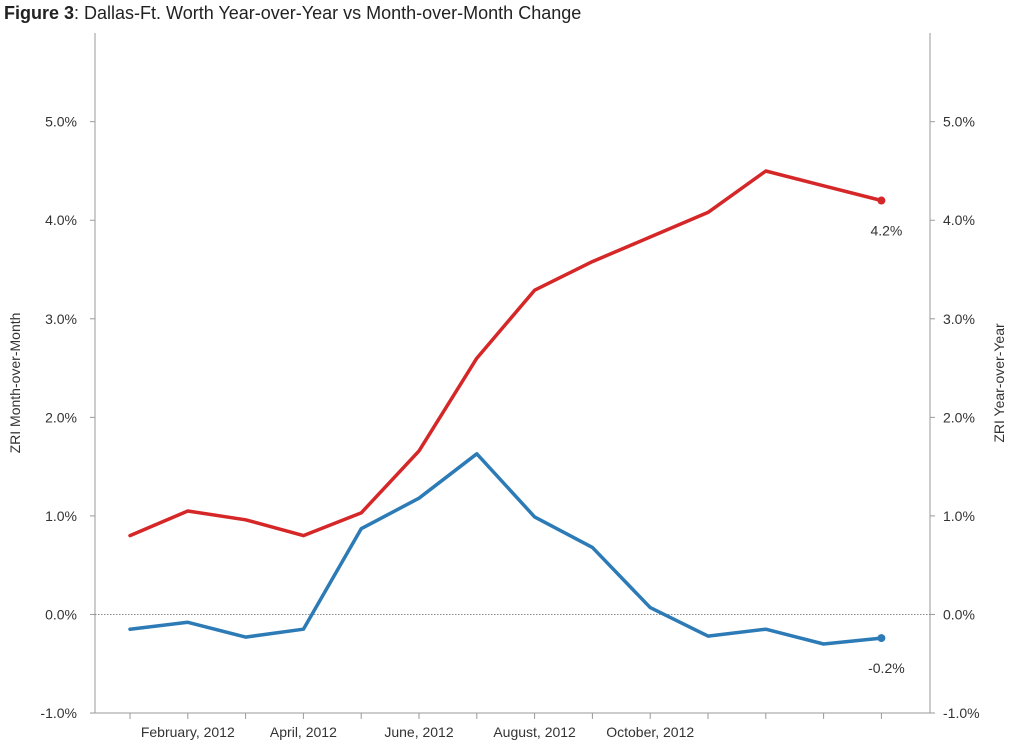 This screenshot has width=1024, height=745. Describe the element at coordinates (959, 417) in the screenshot. I see `y-right-tick-label: 2.0%` at that location.